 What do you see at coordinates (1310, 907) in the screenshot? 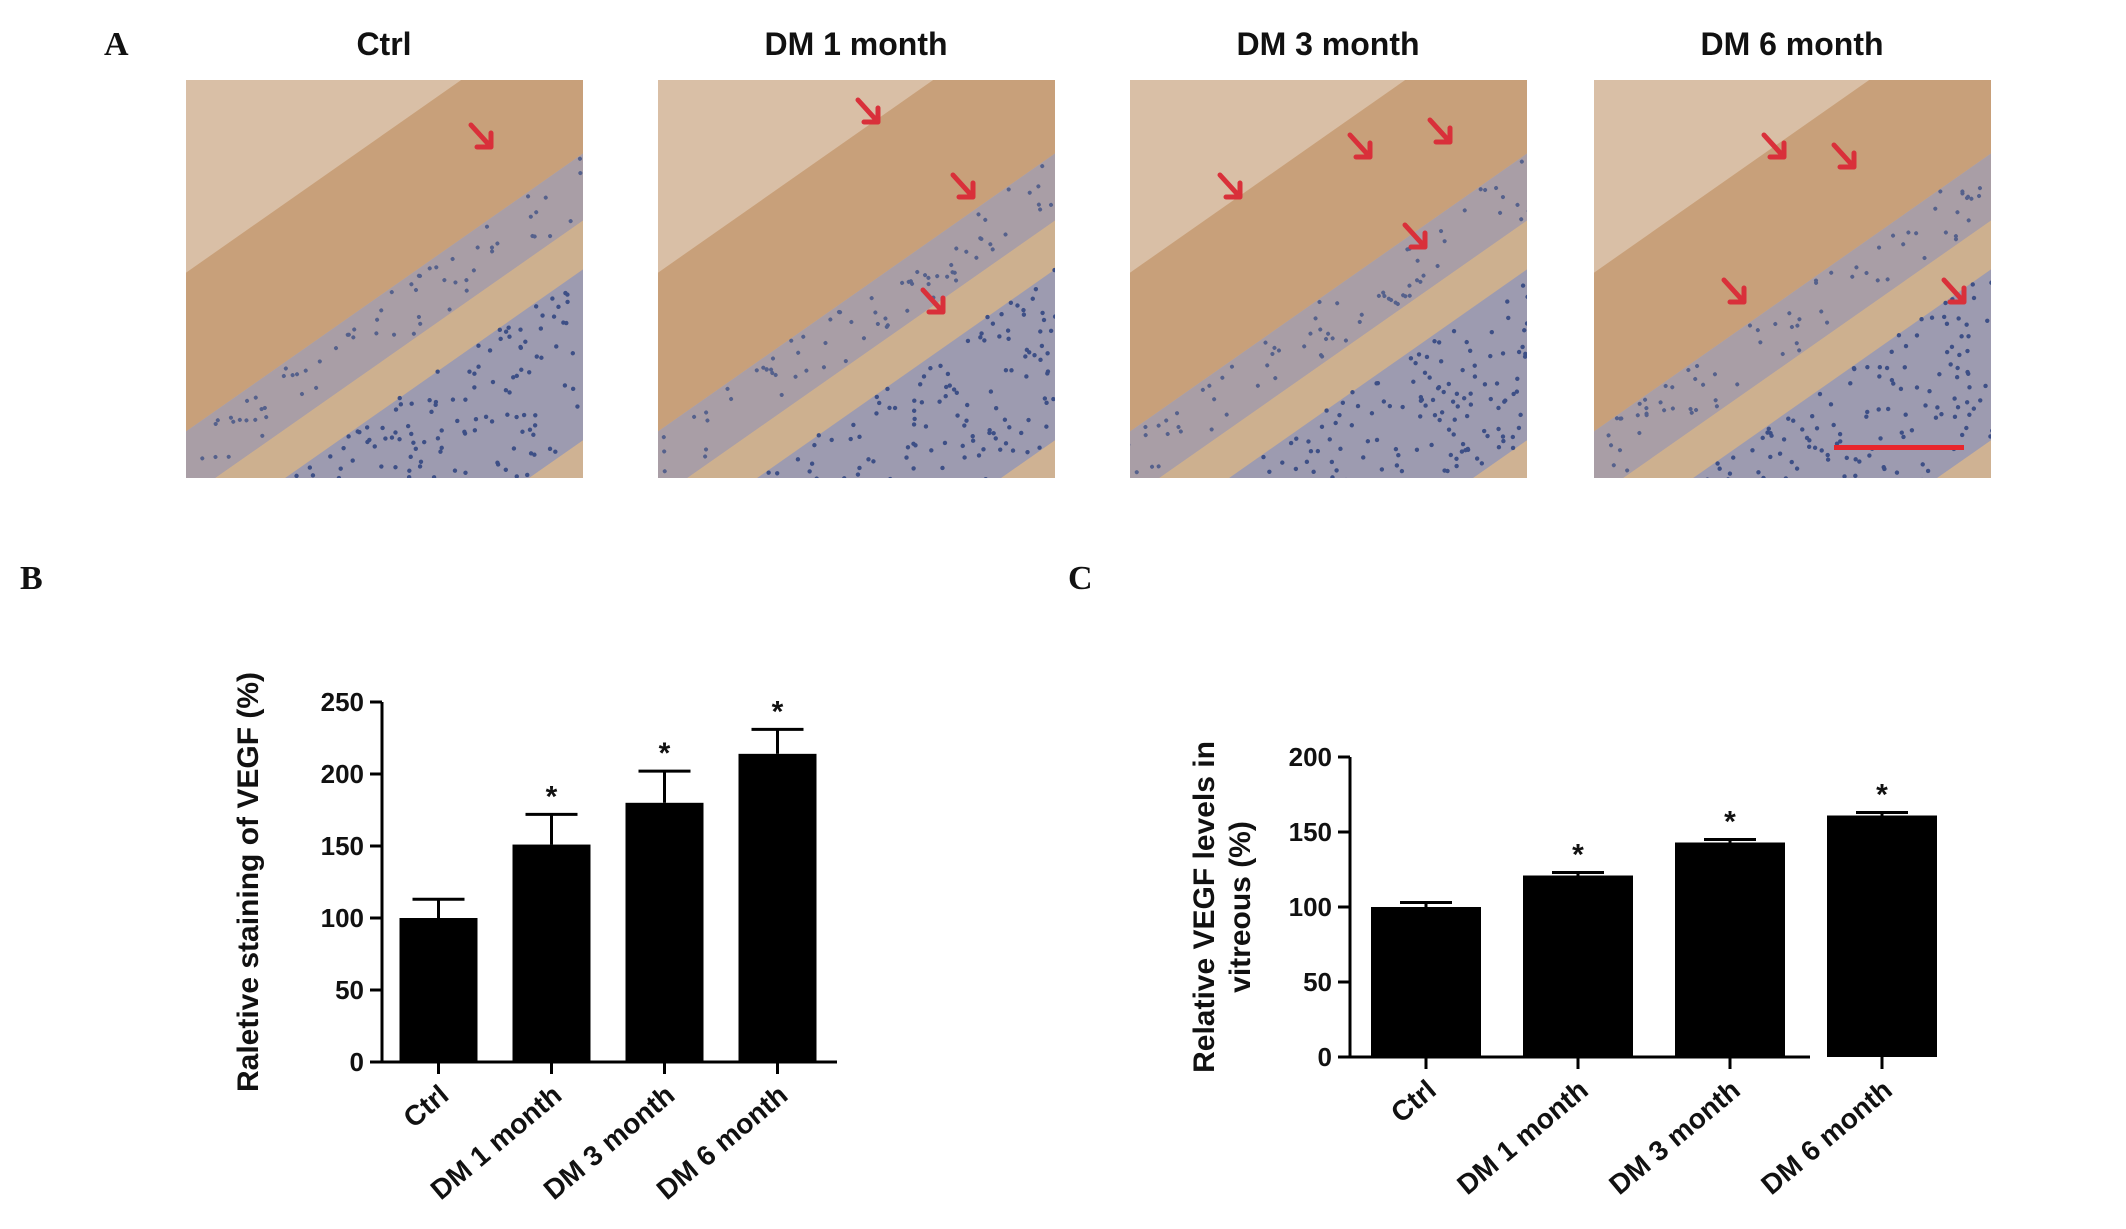
I see `chart-c-y-tick-label: 100` at bounding box center [1310, 907].